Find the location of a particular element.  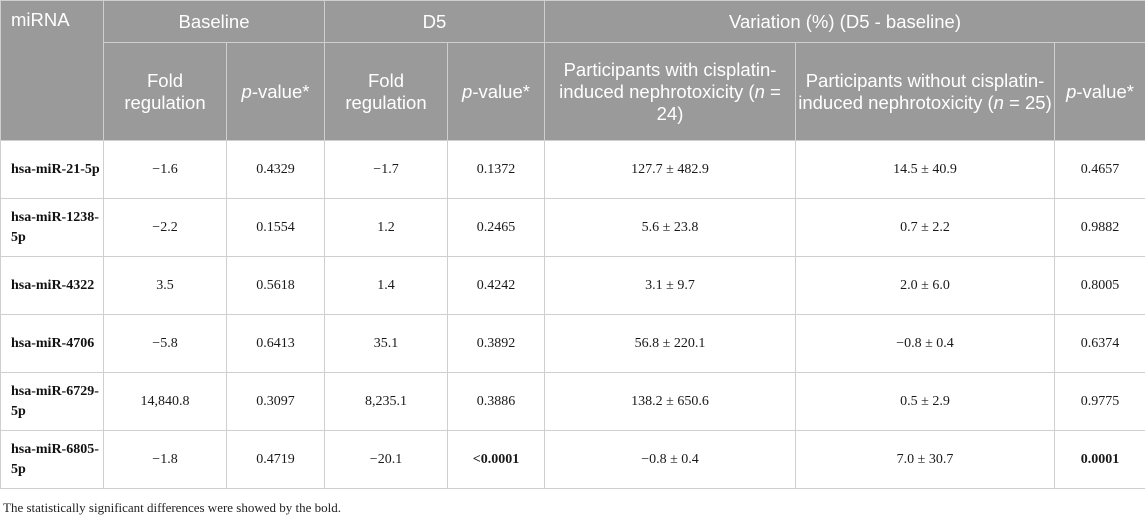

d5-fold: 35.1 is located at coordinates (386, 343).